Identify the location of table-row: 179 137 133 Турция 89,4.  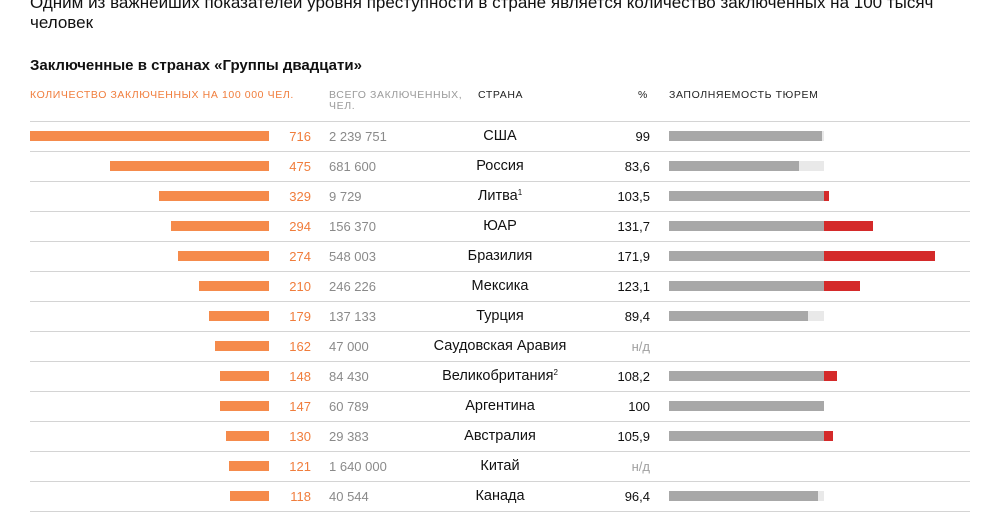
(499, 317).